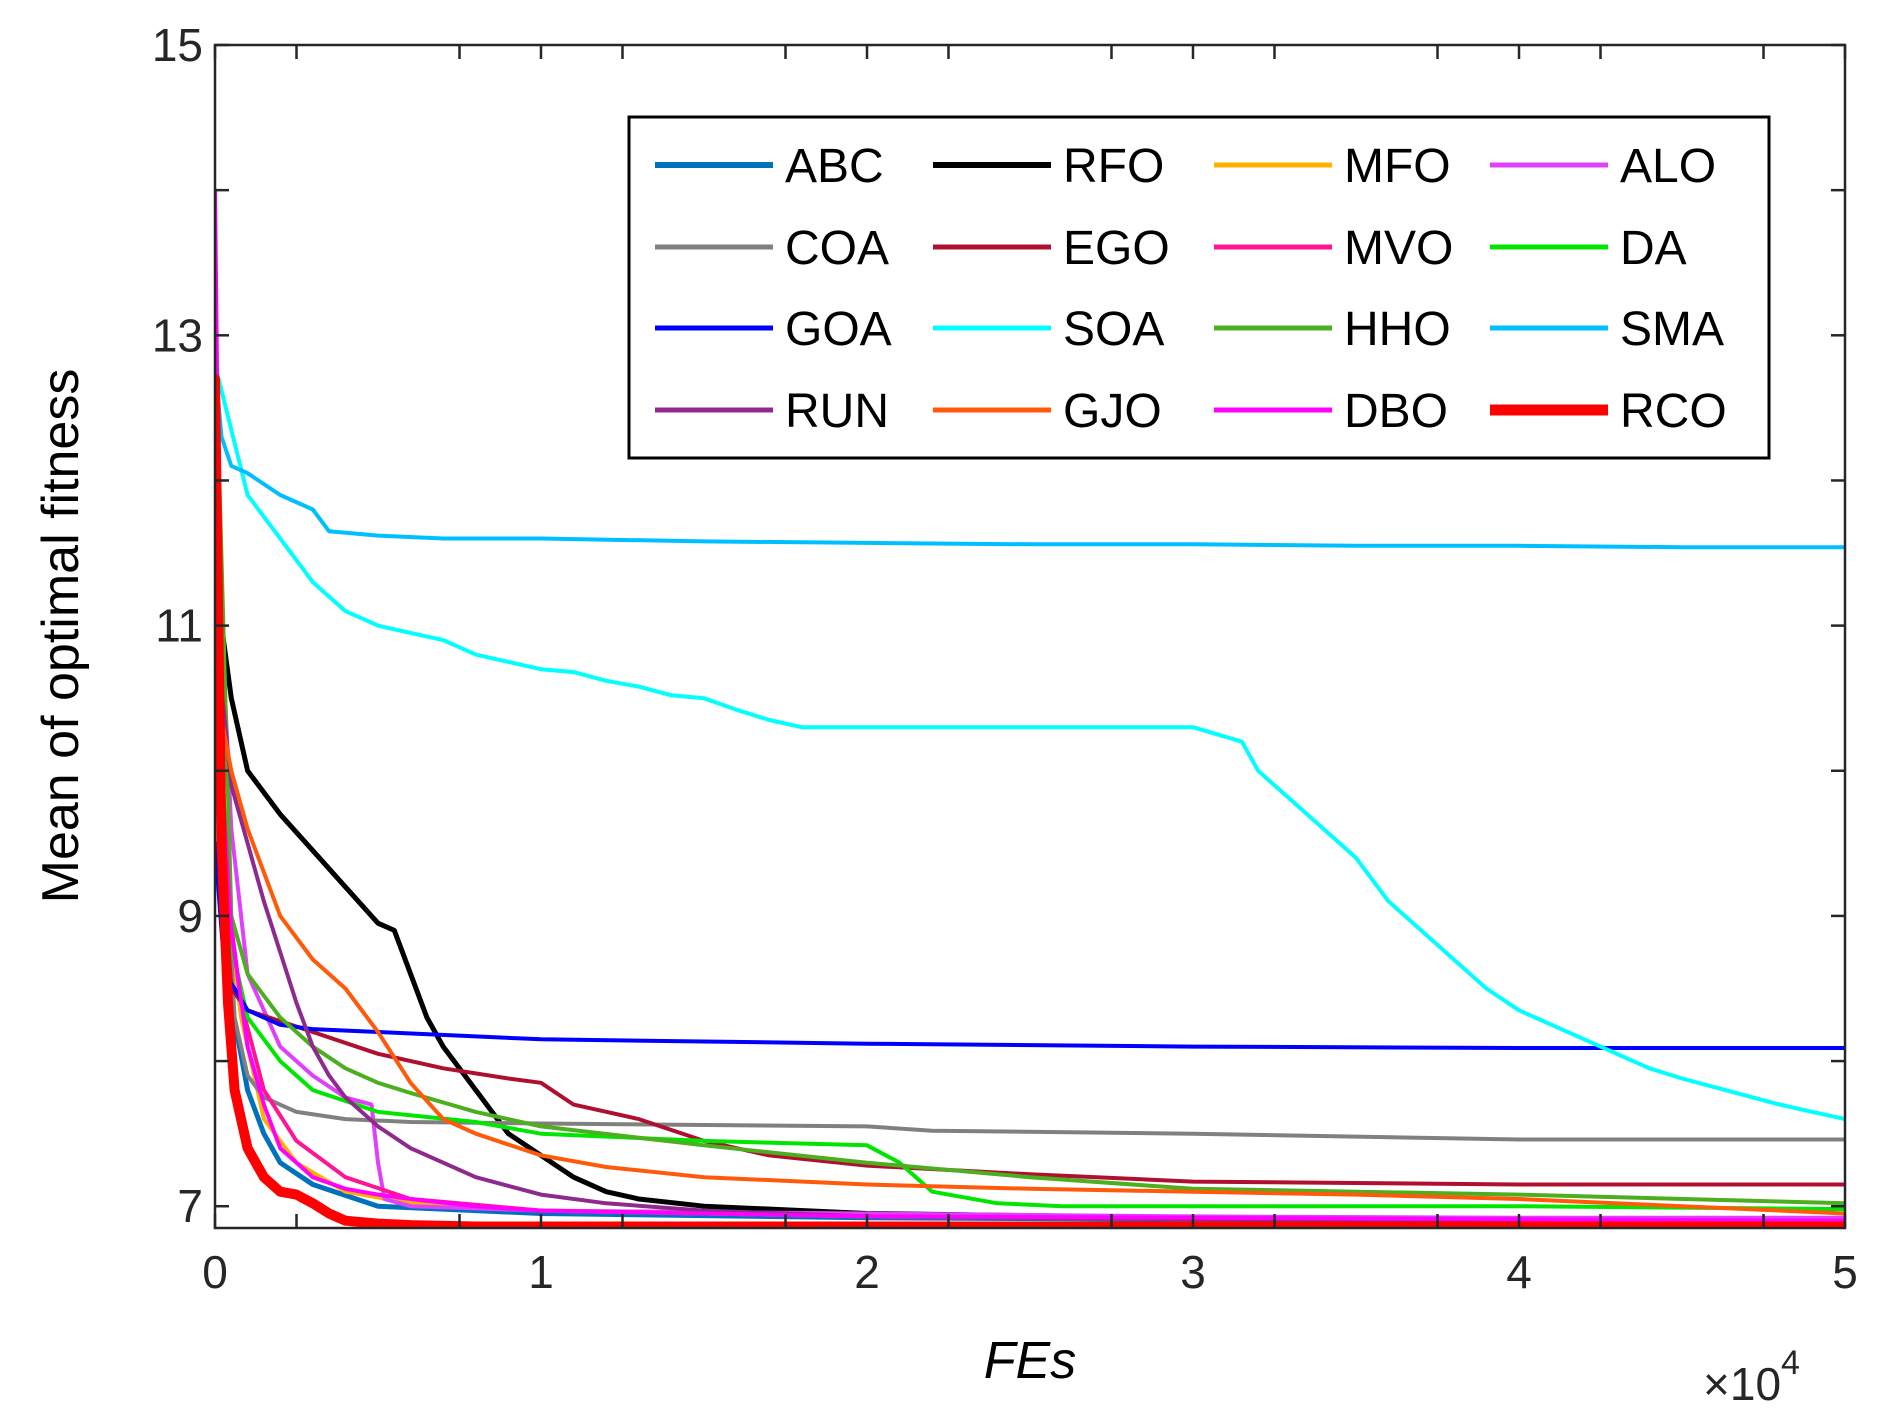 Image resolution: width=1880 pixels, height=1418 pixels. Describe the element at coordinates (1397, 166) in the screenshot. I see `legend-label-mfo: MFO` at that location.